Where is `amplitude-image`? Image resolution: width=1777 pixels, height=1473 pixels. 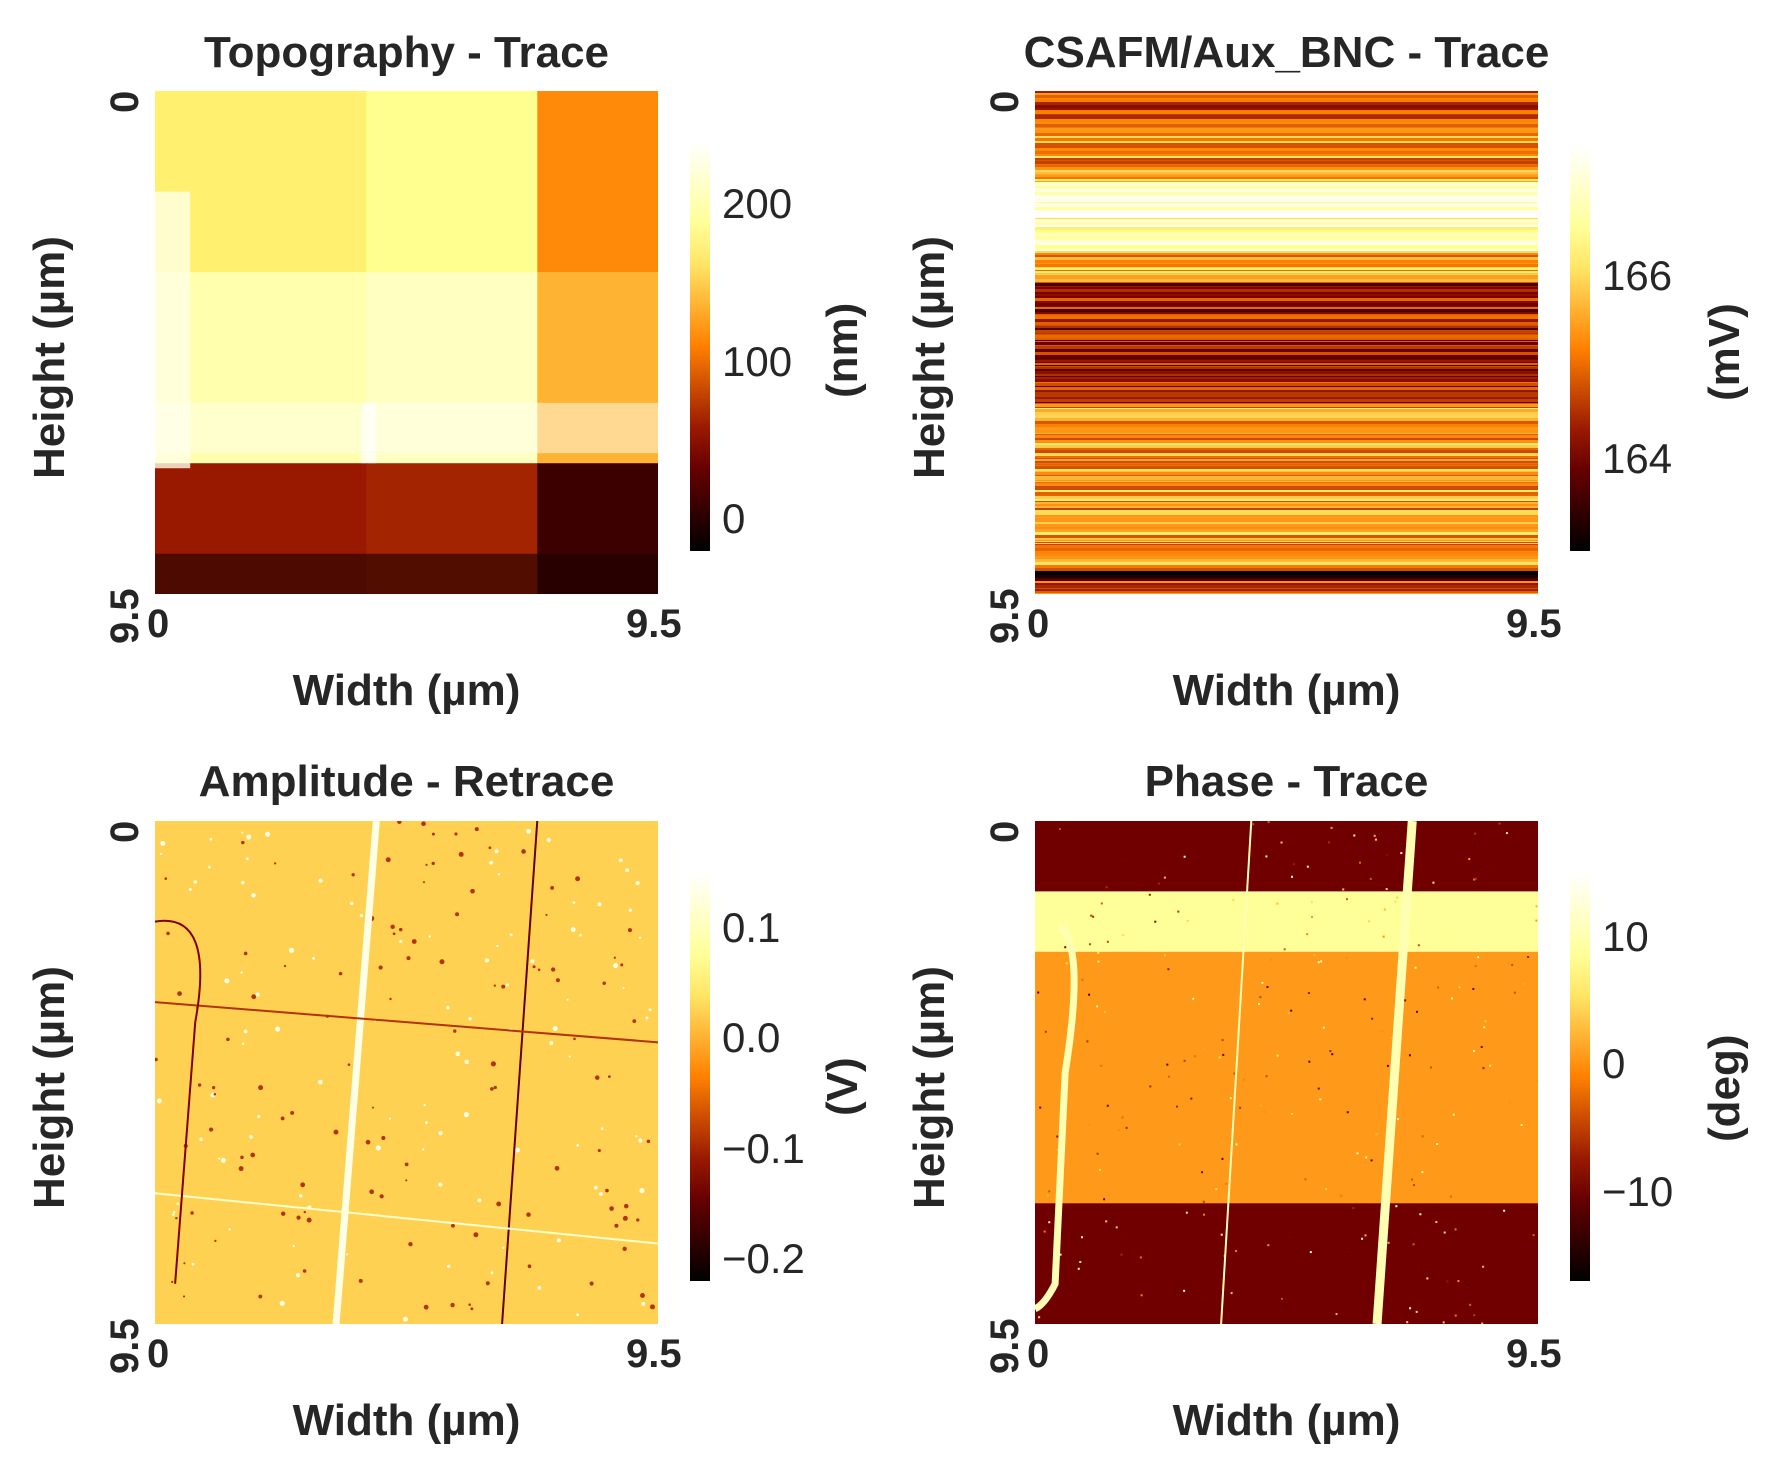 amplitude-image is located at coordinates (406, 1072).